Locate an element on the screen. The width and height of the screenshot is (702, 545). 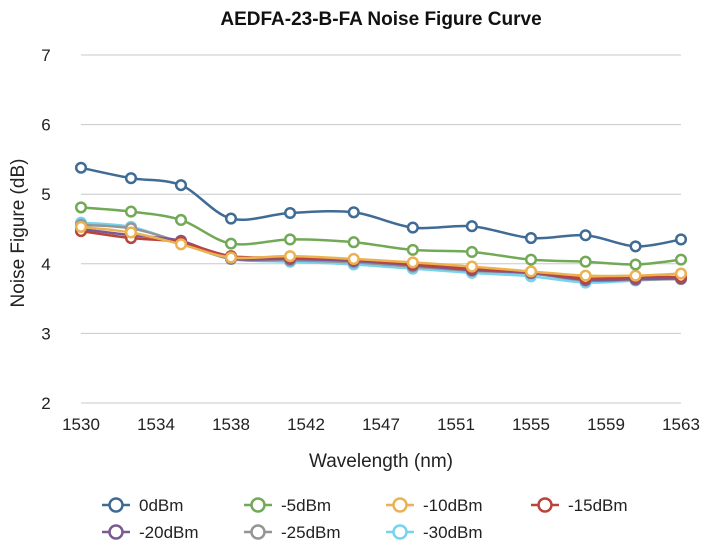
chart-title: AEDFA-23-B-FA Noise Figure Curve is located at coordinates (380, 19).